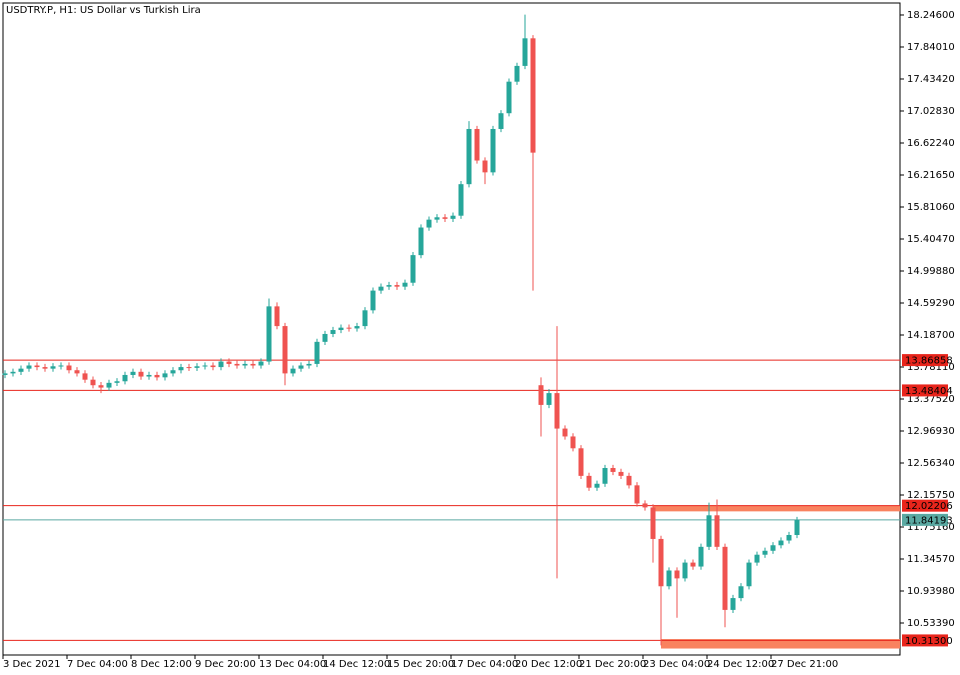  What do you see at coordinates (161, 664) in the screenshot?
I see `x-tick-label: 8 Dec 12:00` at bounding box center [161, 664].